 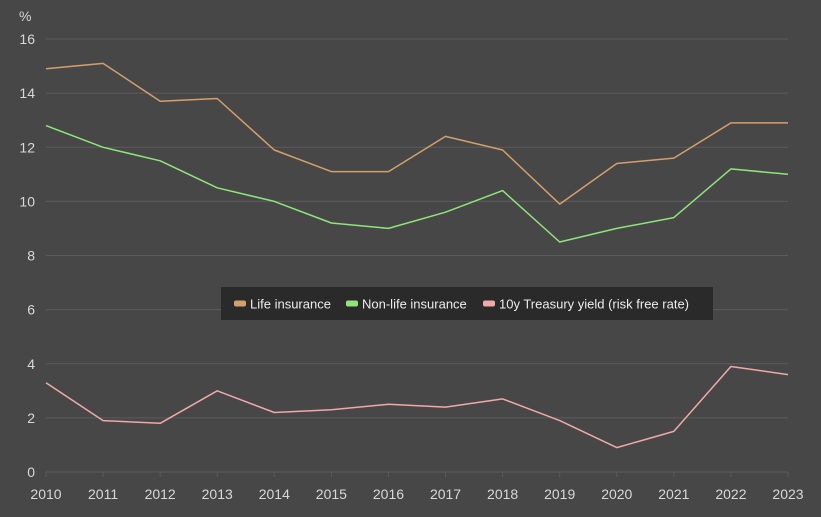 What do you see at coordinates (445, 494) in the screenshot?
I see `x-tick-label: 2017` at bounding box center [445, 494].